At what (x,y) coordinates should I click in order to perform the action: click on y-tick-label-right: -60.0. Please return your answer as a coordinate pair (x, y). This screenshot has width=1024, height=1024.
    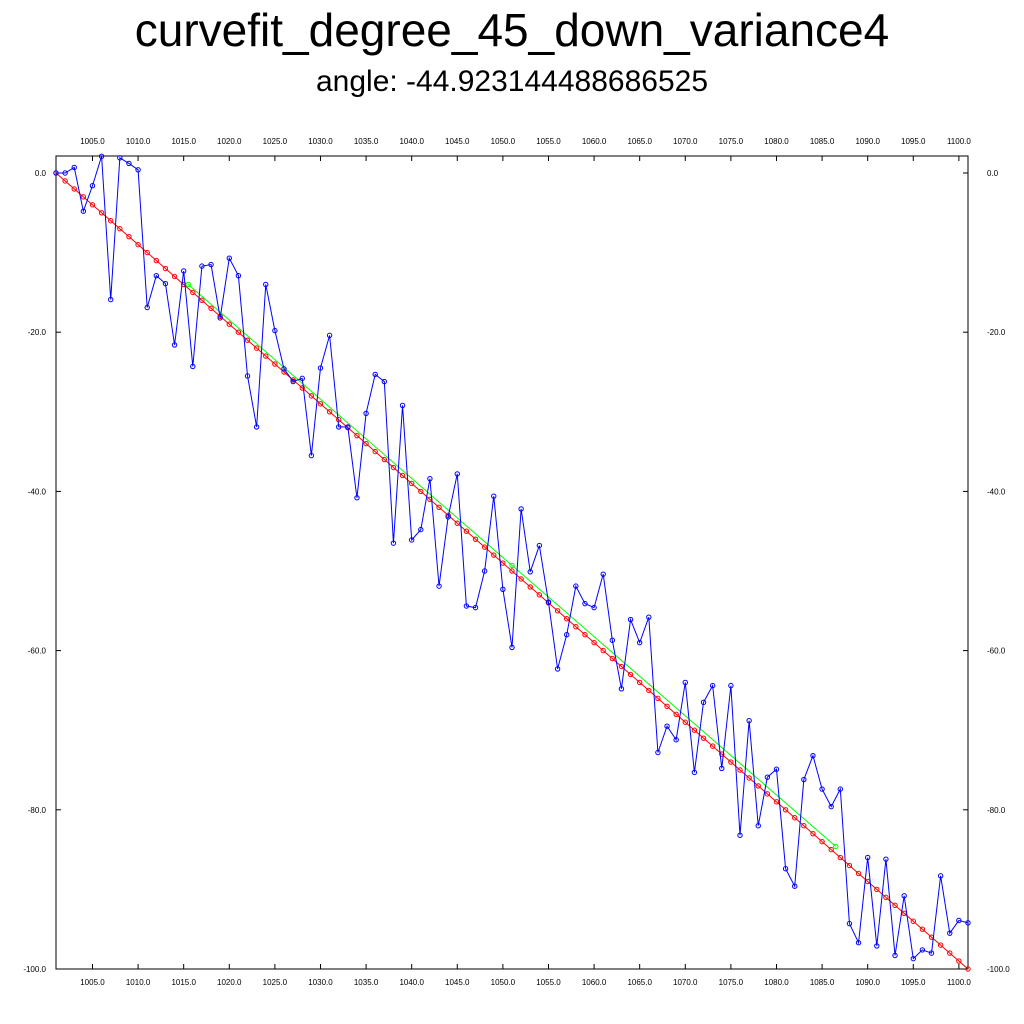
    Looking at the image, I should click on (996, 651).